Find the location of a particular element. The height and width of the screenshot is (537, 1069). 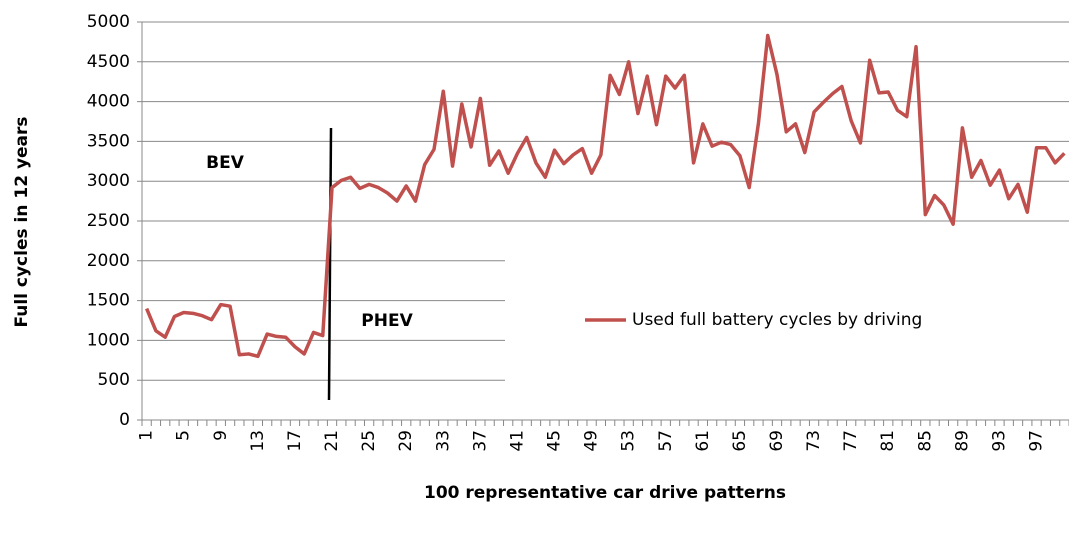

x-tick-label: 89 is located at coordinates (962, 441).